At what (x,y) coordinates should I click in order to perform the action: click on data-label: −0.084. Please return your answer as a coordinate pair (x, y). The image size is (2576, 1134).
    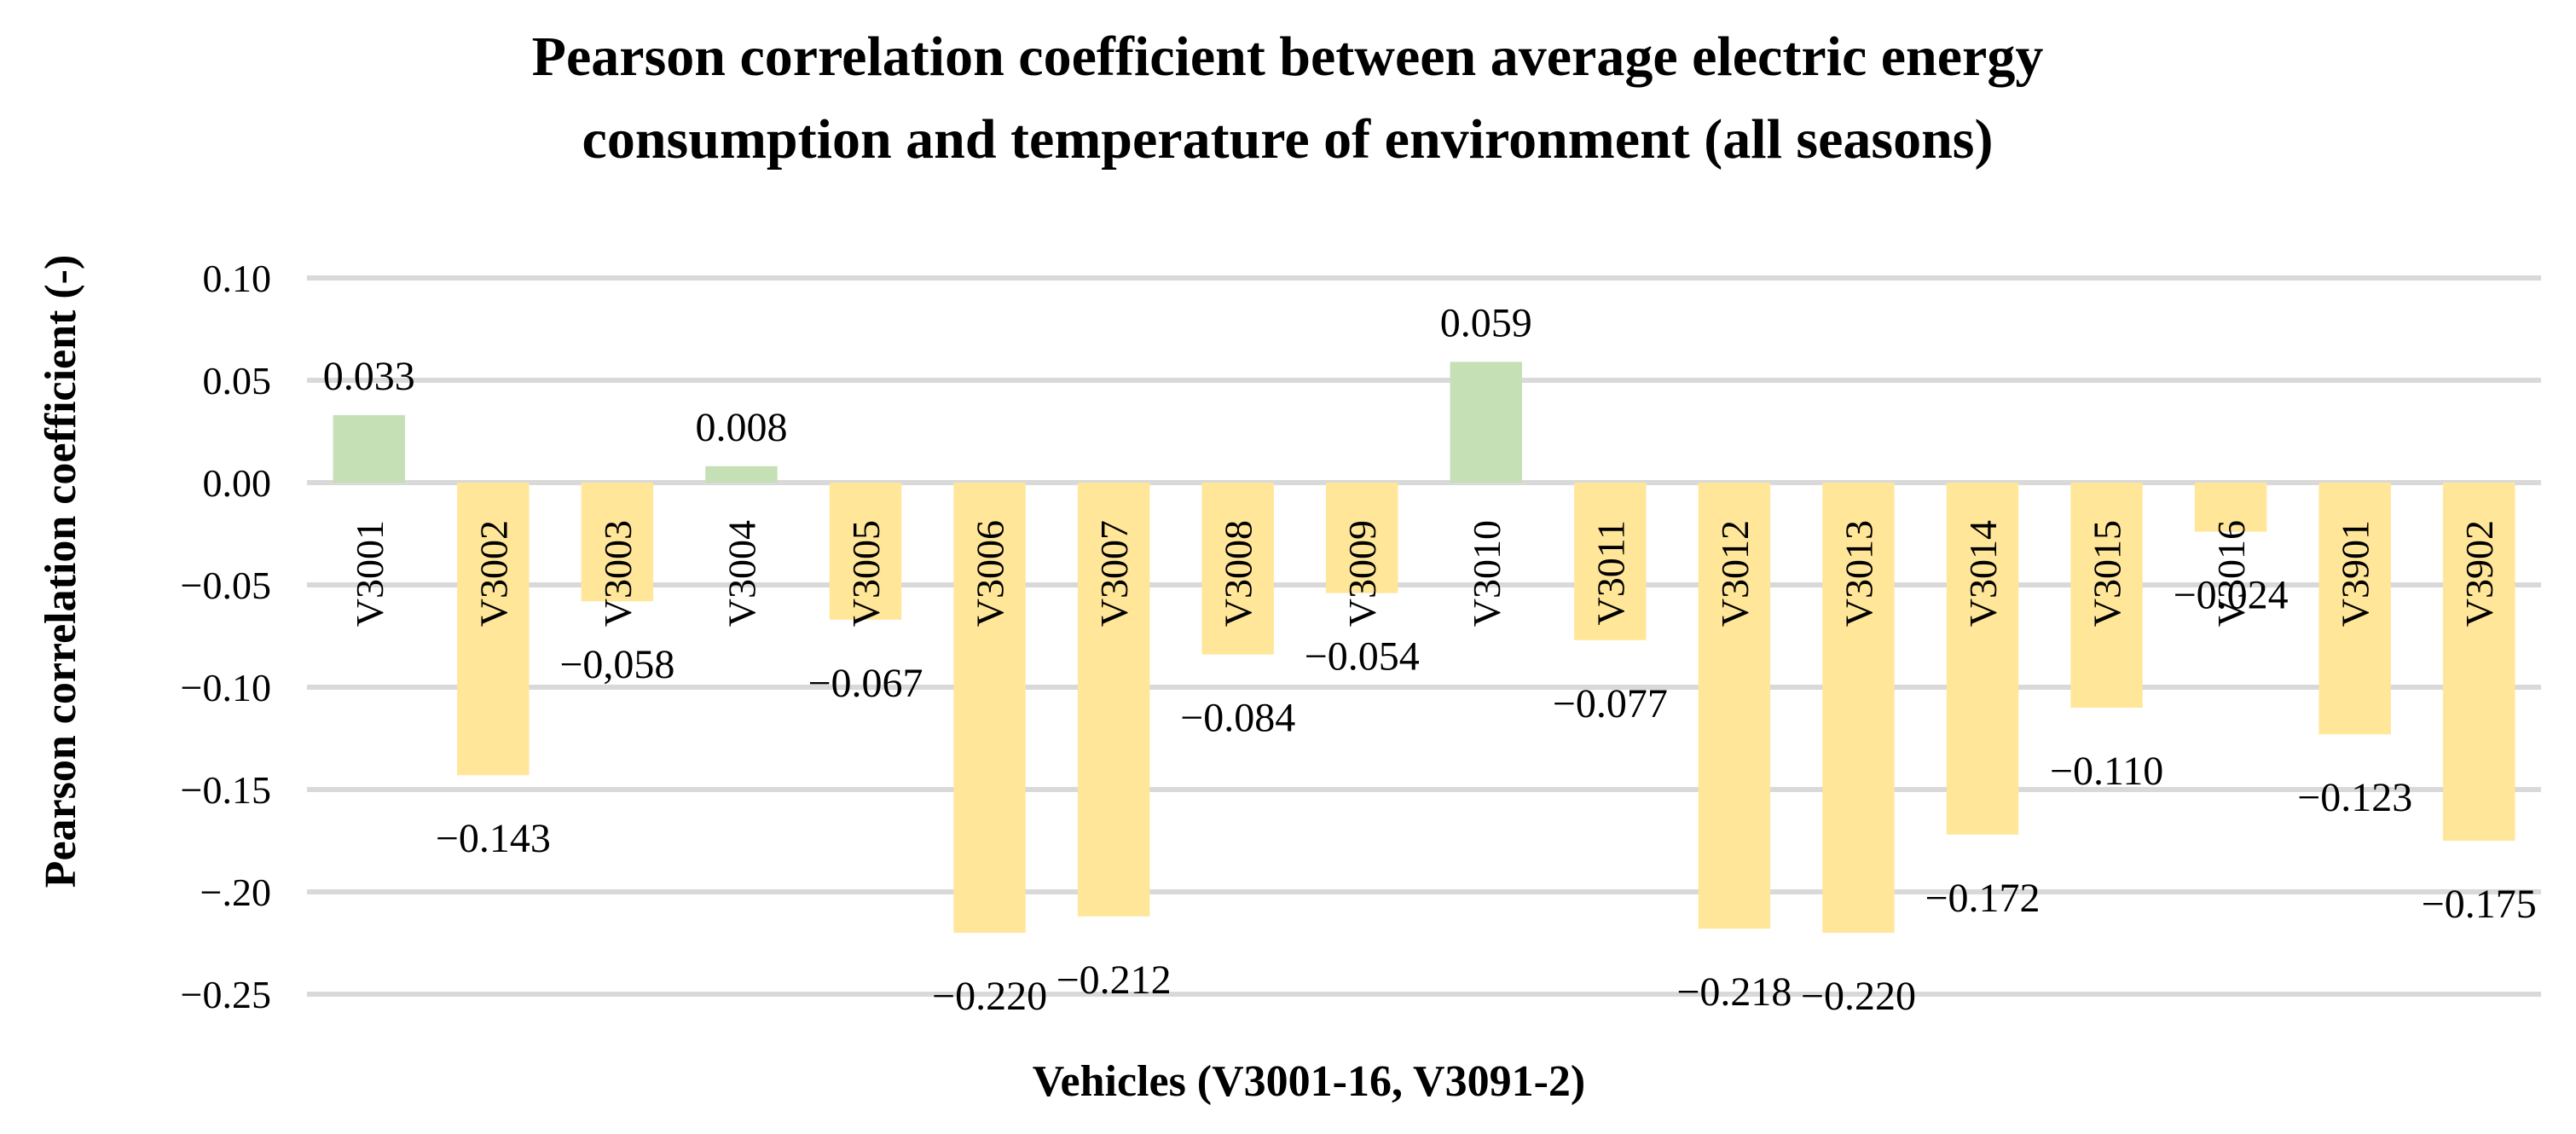
    Looking at the image, I should click on (1237, 718).